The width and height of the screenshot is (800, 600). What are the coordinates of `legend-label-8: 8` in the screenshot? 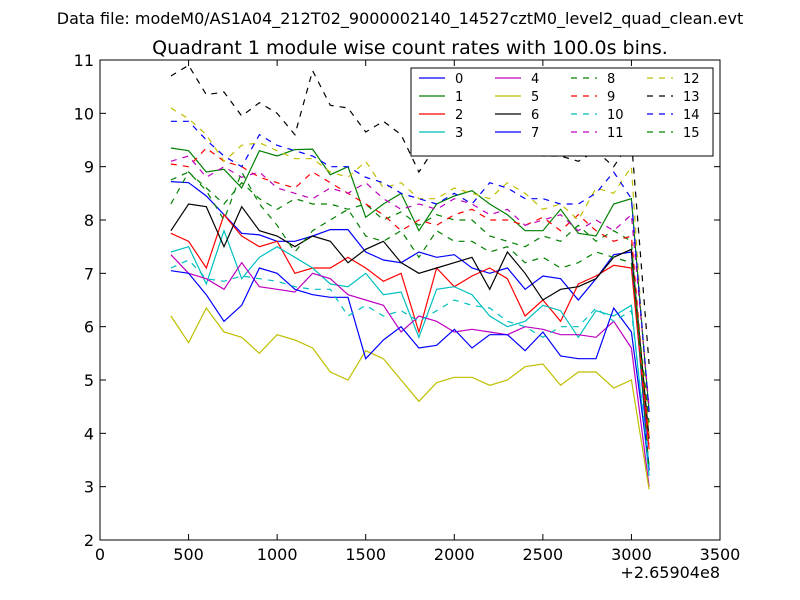 It's located at (611, 79).